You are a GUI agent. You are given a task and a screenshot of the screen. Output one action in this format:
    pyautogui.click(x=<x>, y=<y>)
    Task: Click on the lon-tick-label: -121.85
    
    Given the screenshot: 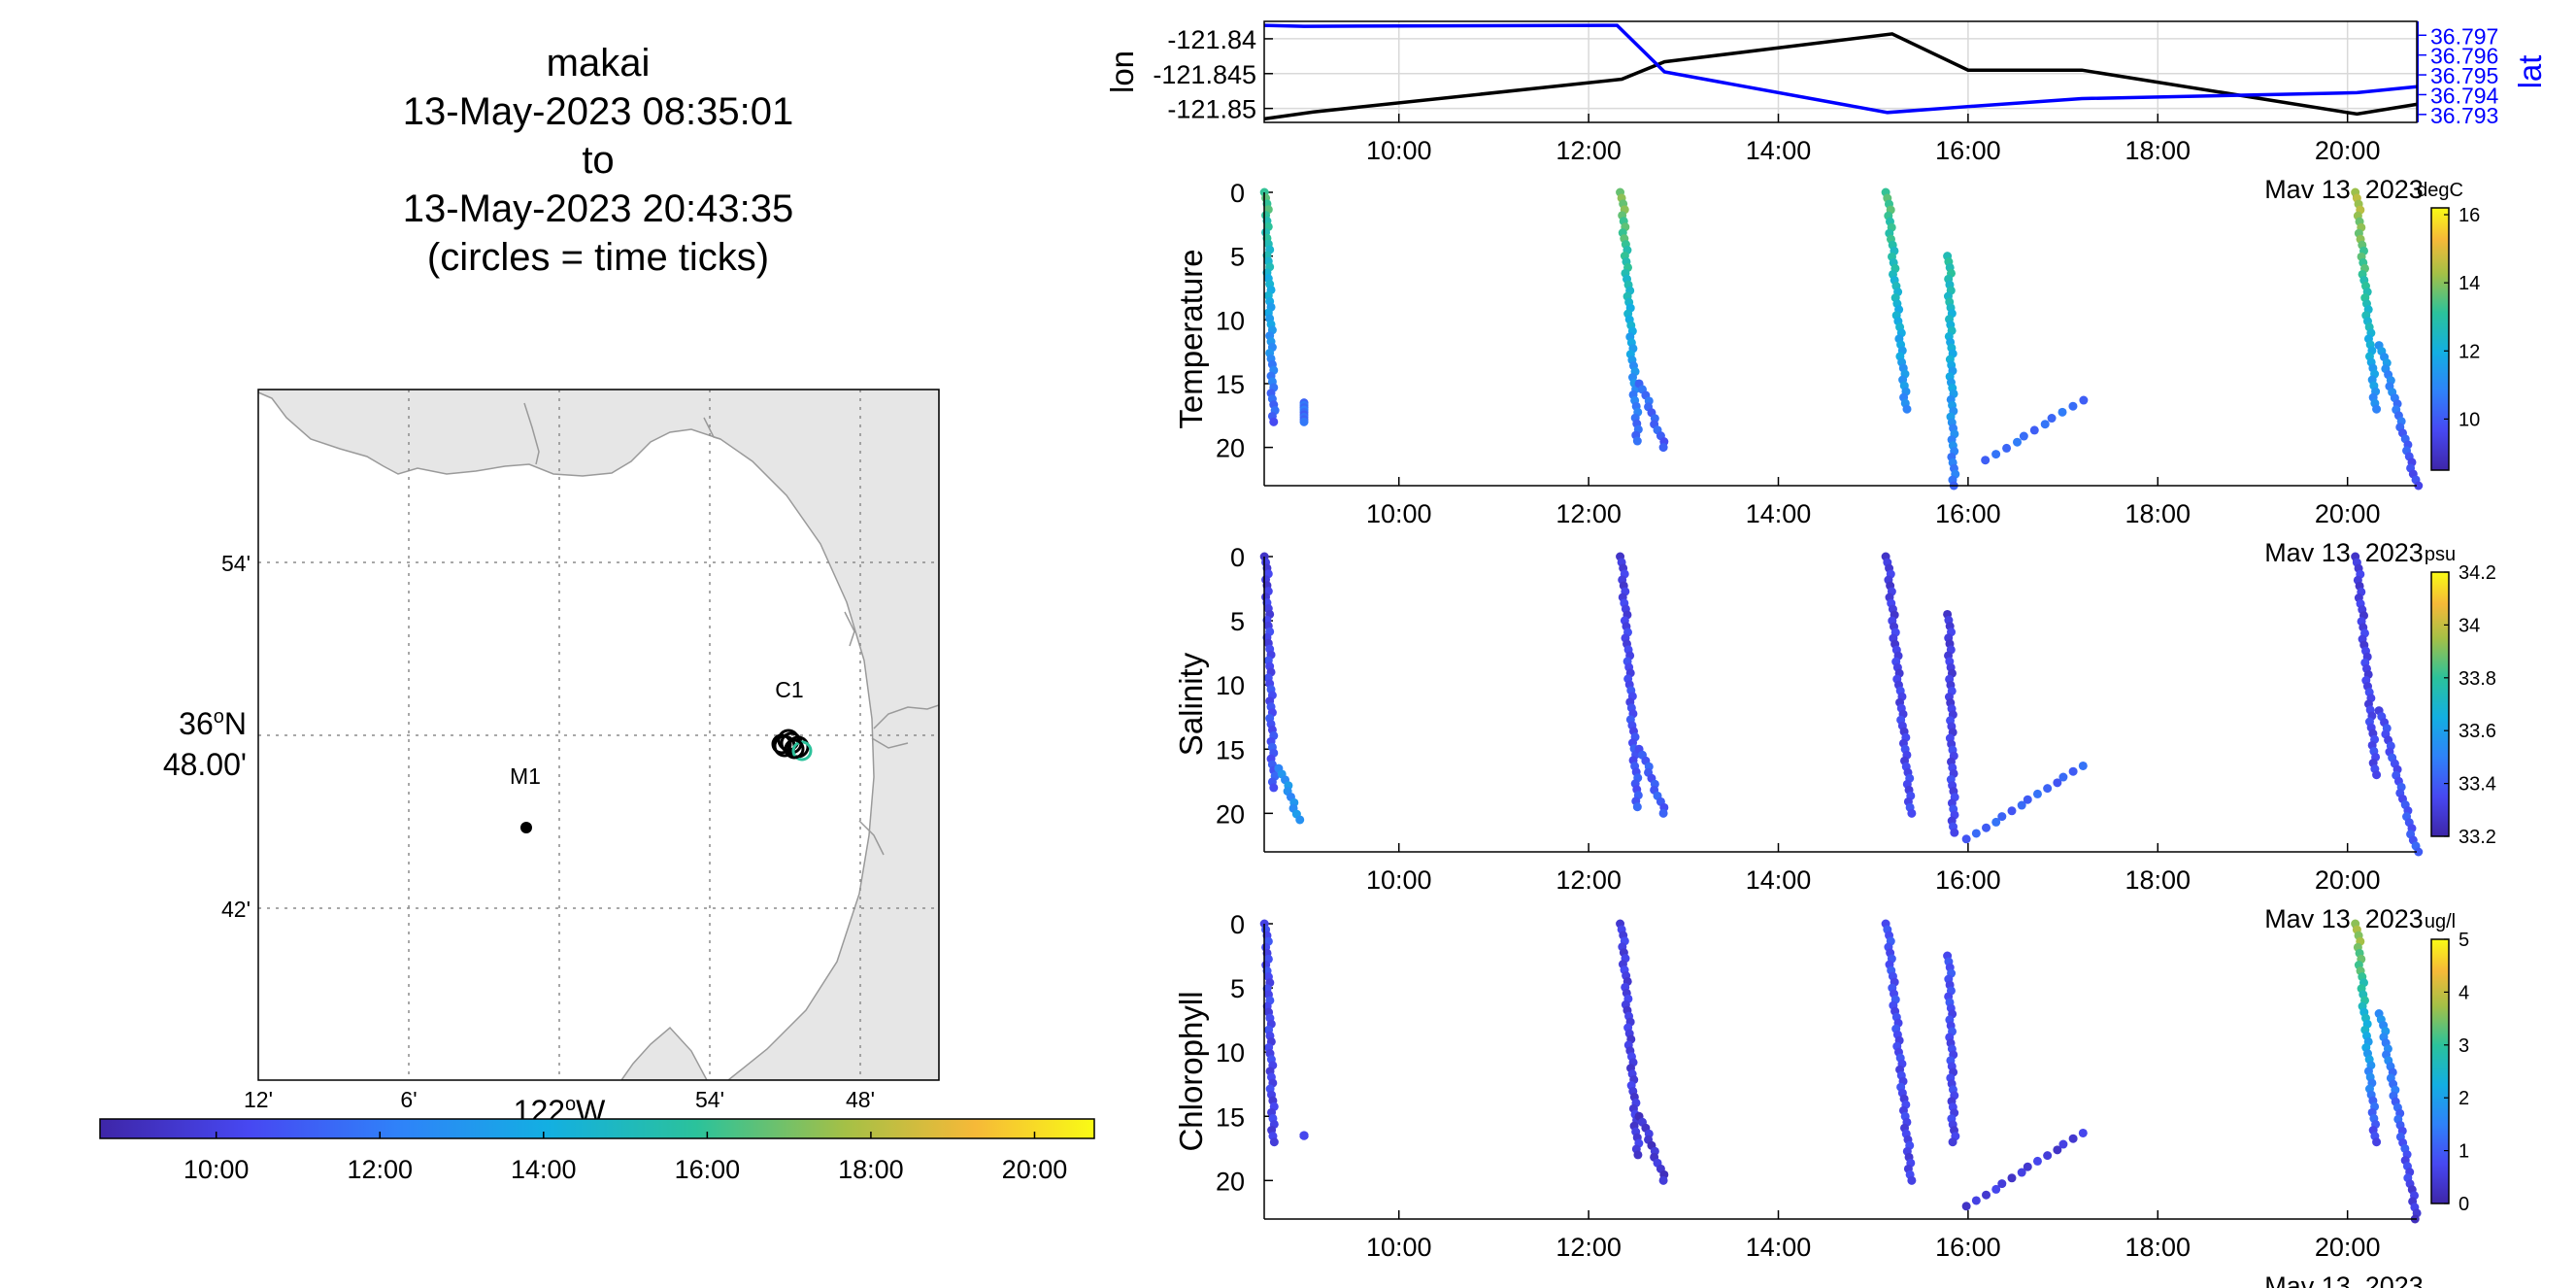 What is the action you would take?
    pyautogui.click(x=1212, y=109)
    